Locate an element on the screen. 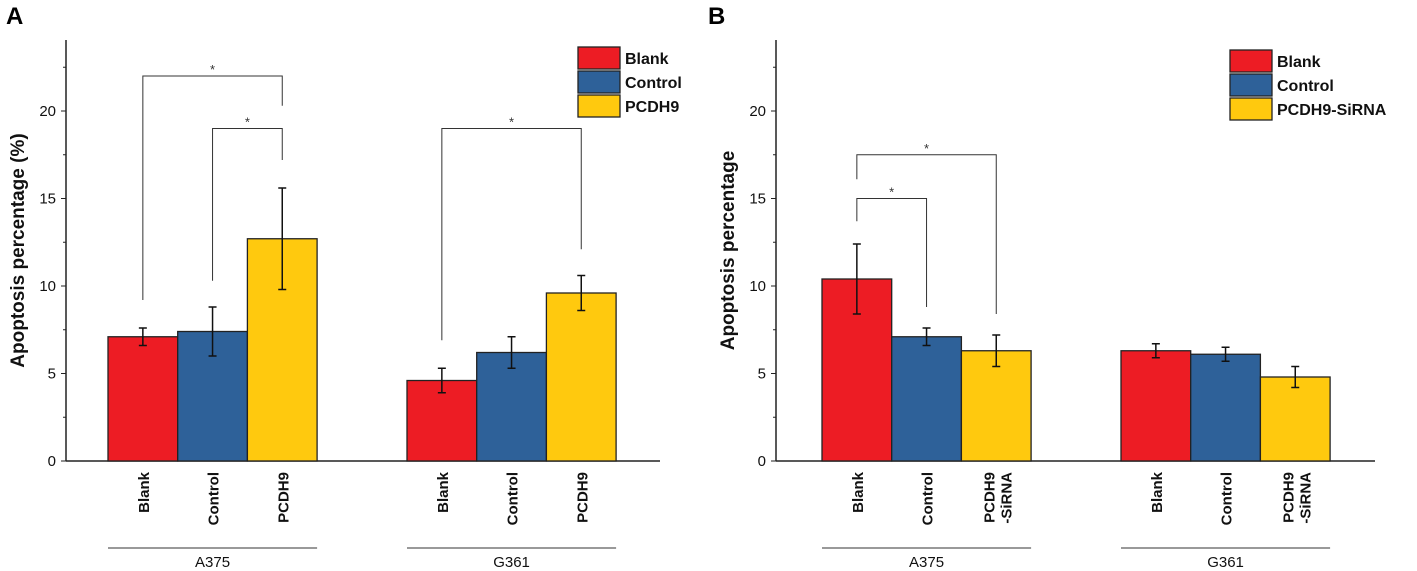  y-axis-label: Apoptosis percentage is located at coordinates (728, 251).